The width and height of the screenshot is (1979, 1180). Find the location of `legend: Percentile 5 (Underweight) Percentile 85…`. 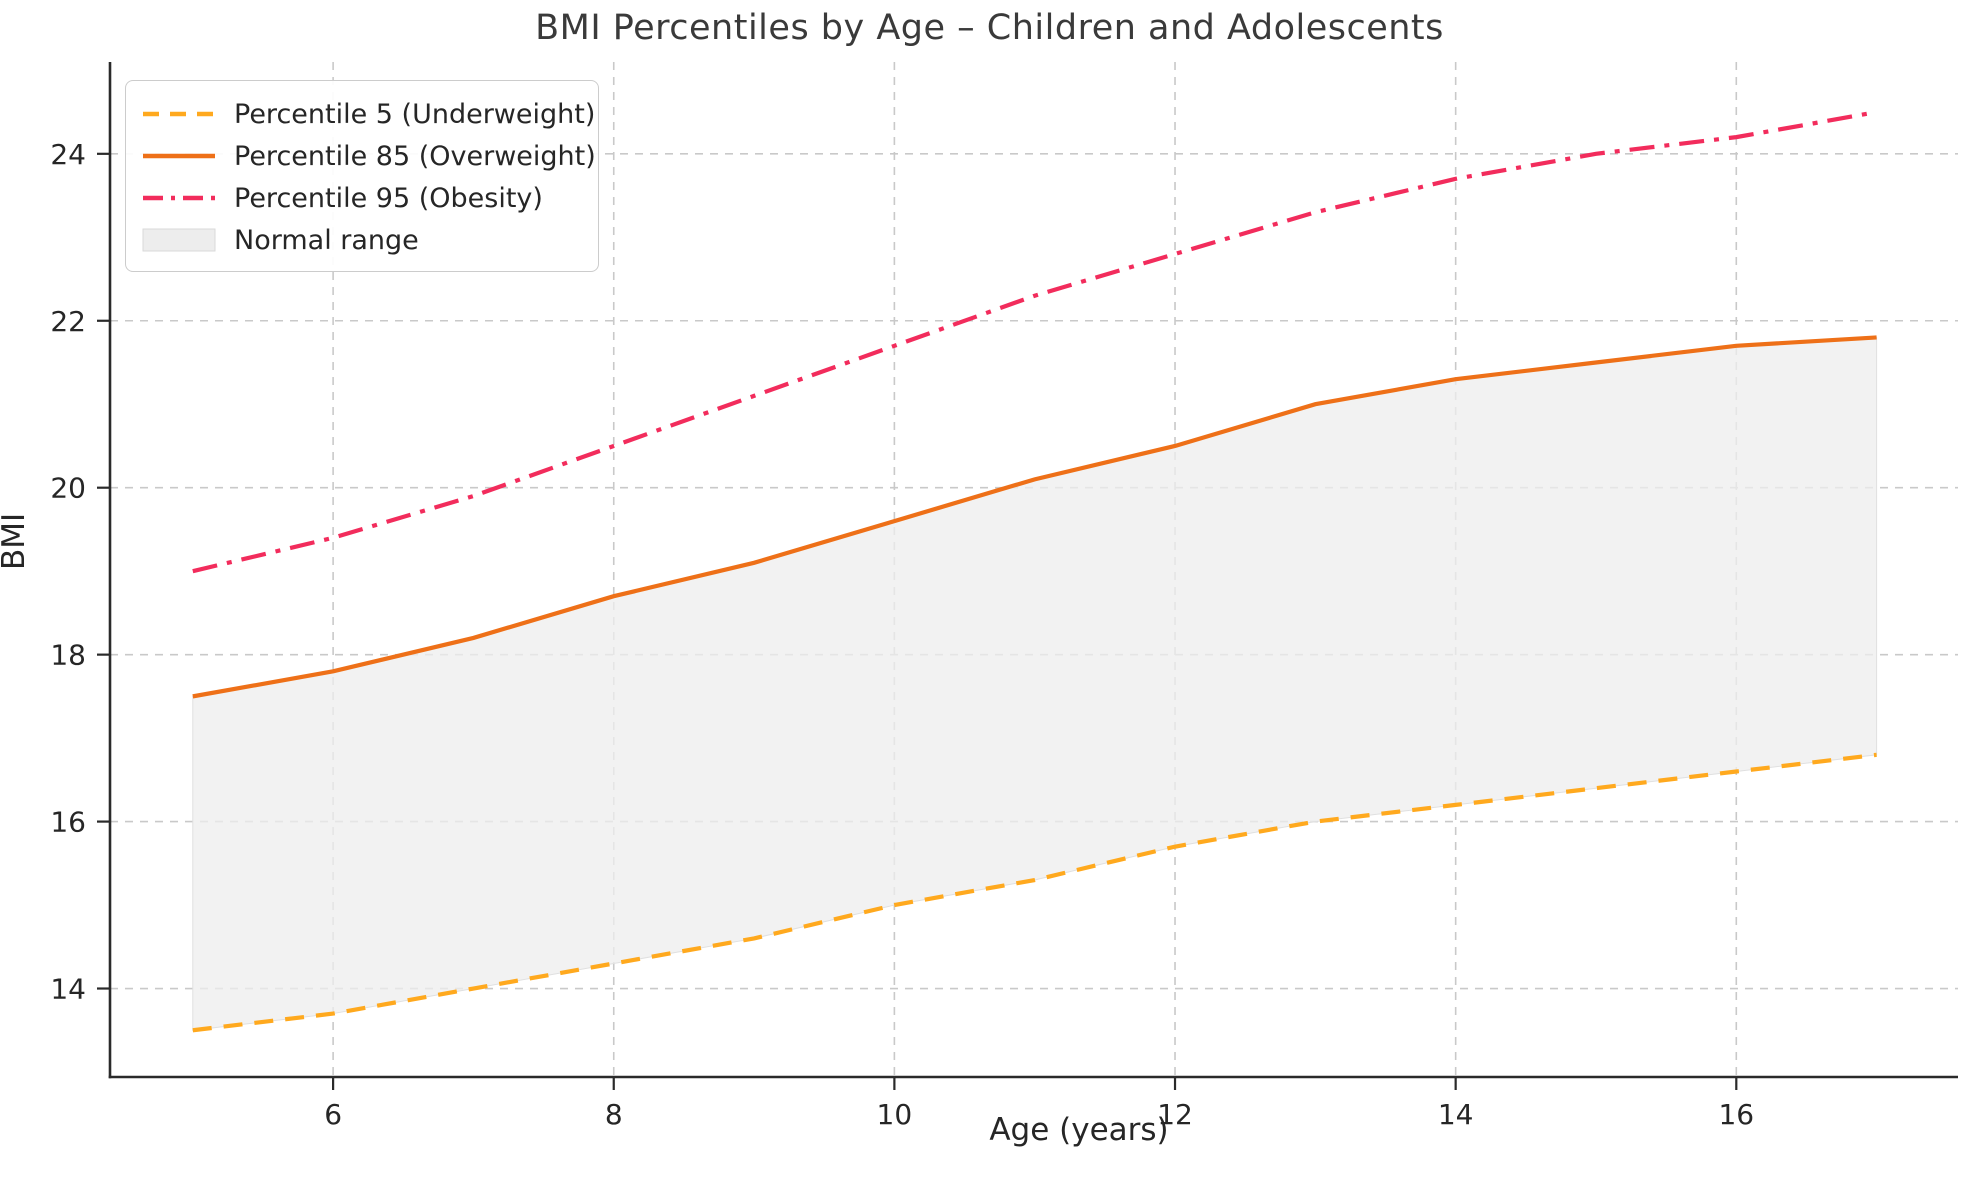

legend: Percentile 5 (Underweight) Percentile 85… is located at coordinates (362, 176).